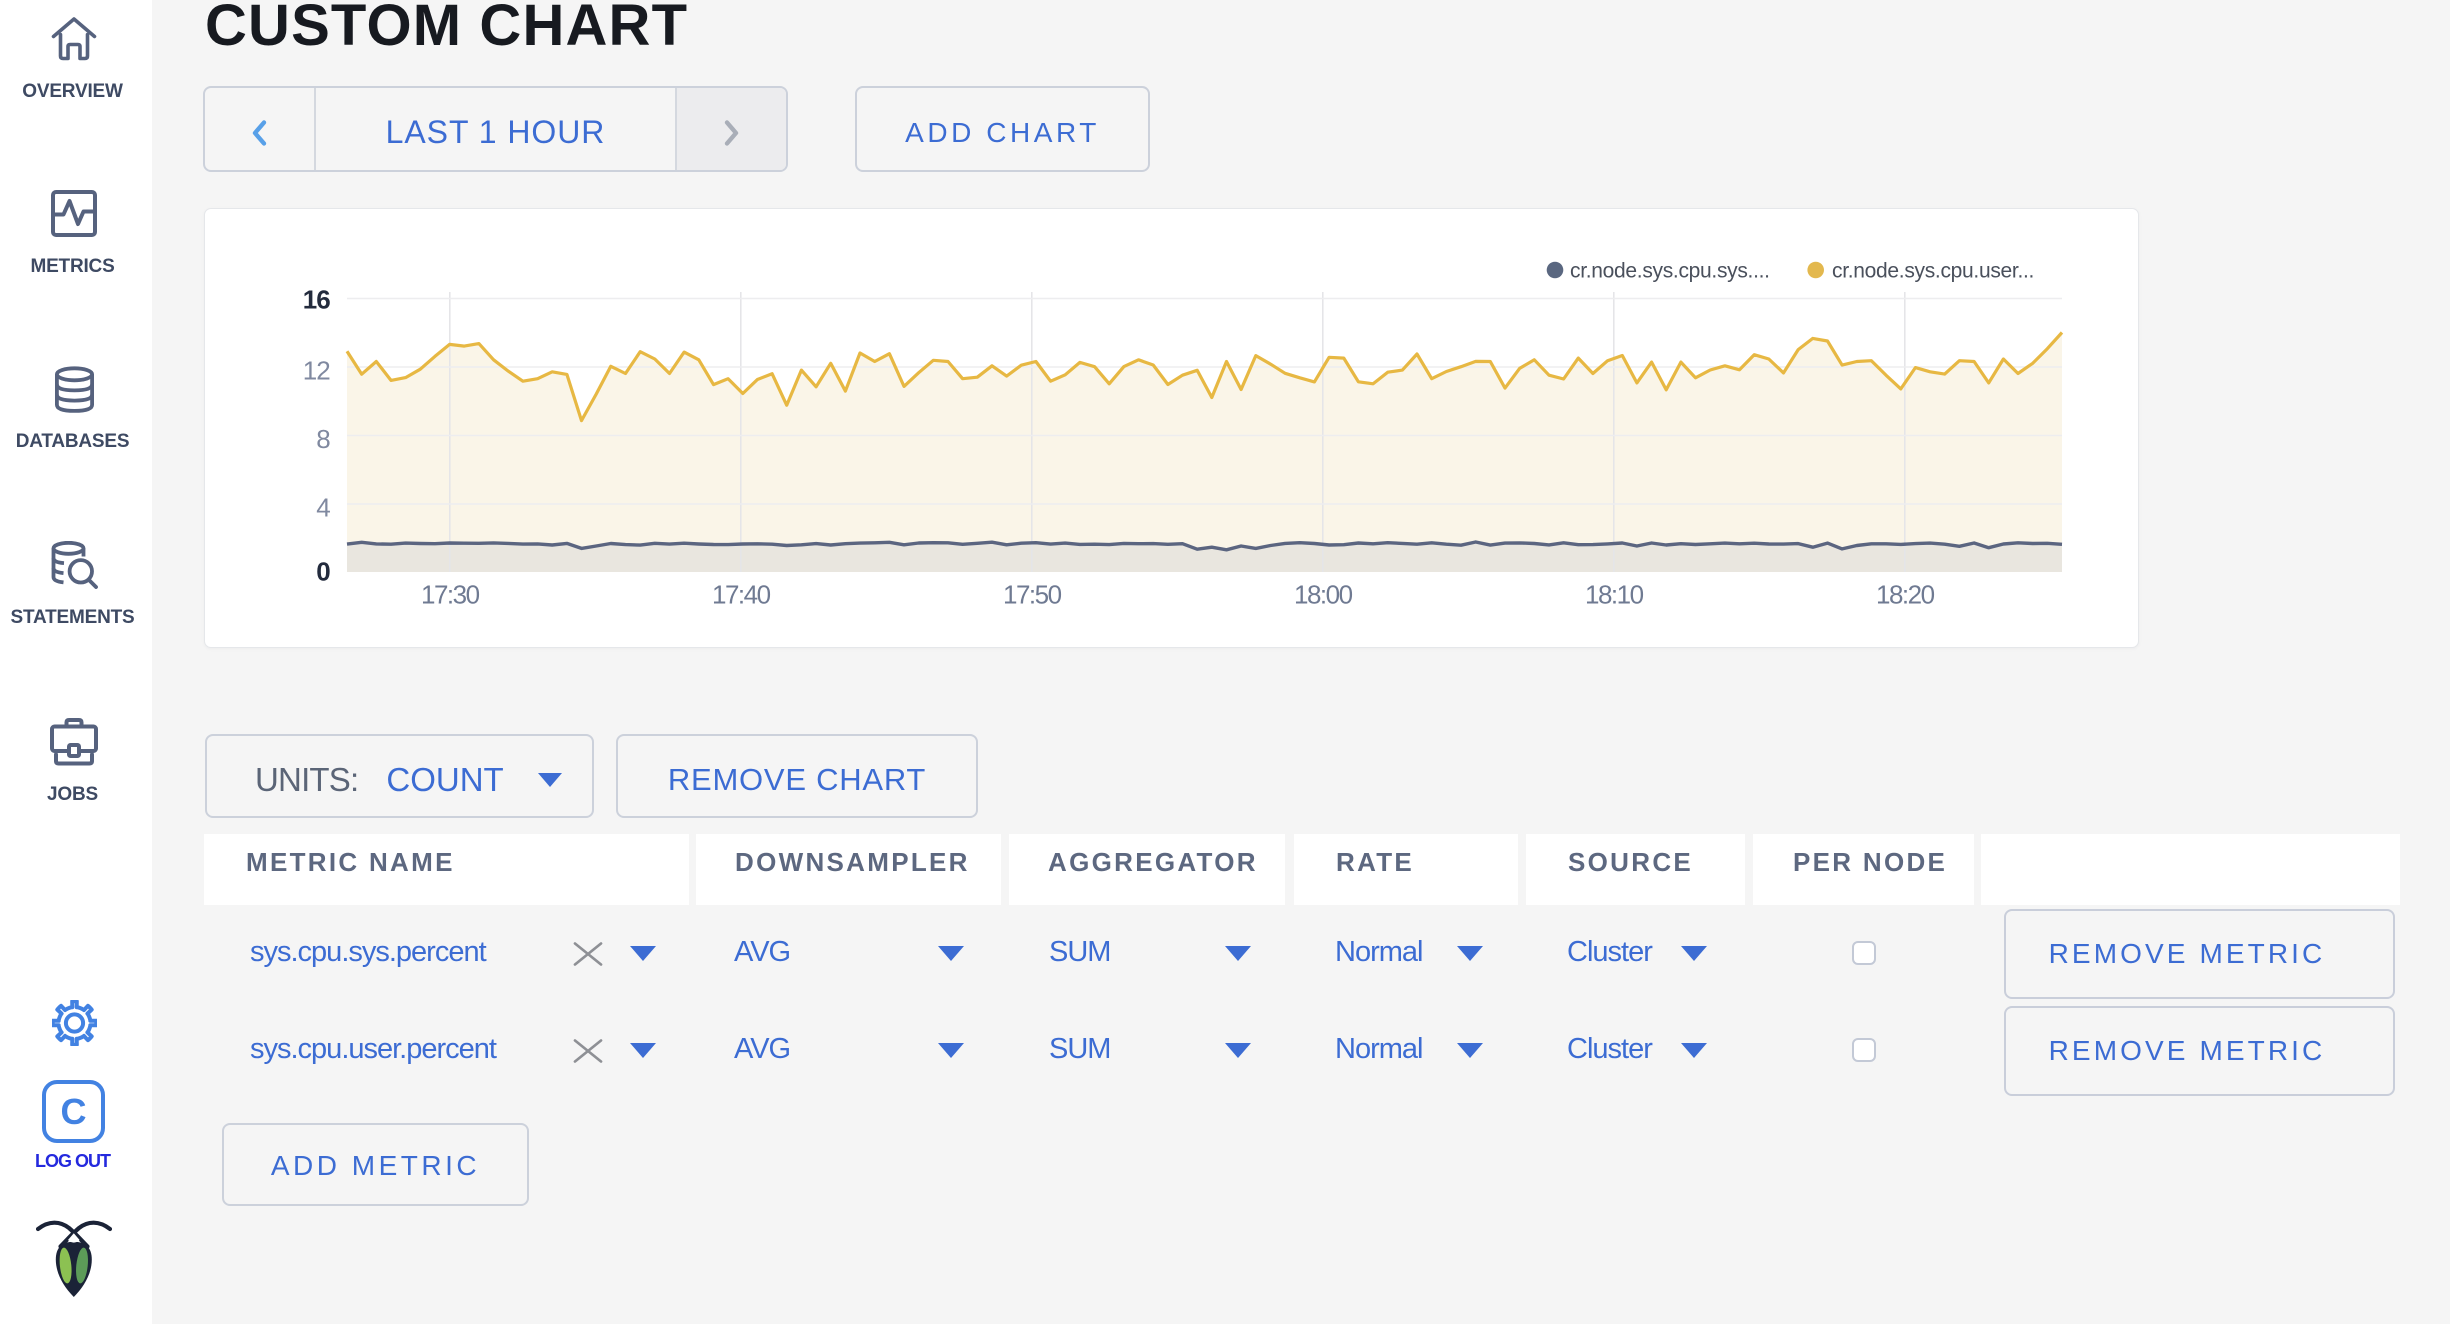  What do you see at coordinates (1032, 595) in the screenshot?
I see `svg-text: 17:50` at bounding box center [1032, 595].